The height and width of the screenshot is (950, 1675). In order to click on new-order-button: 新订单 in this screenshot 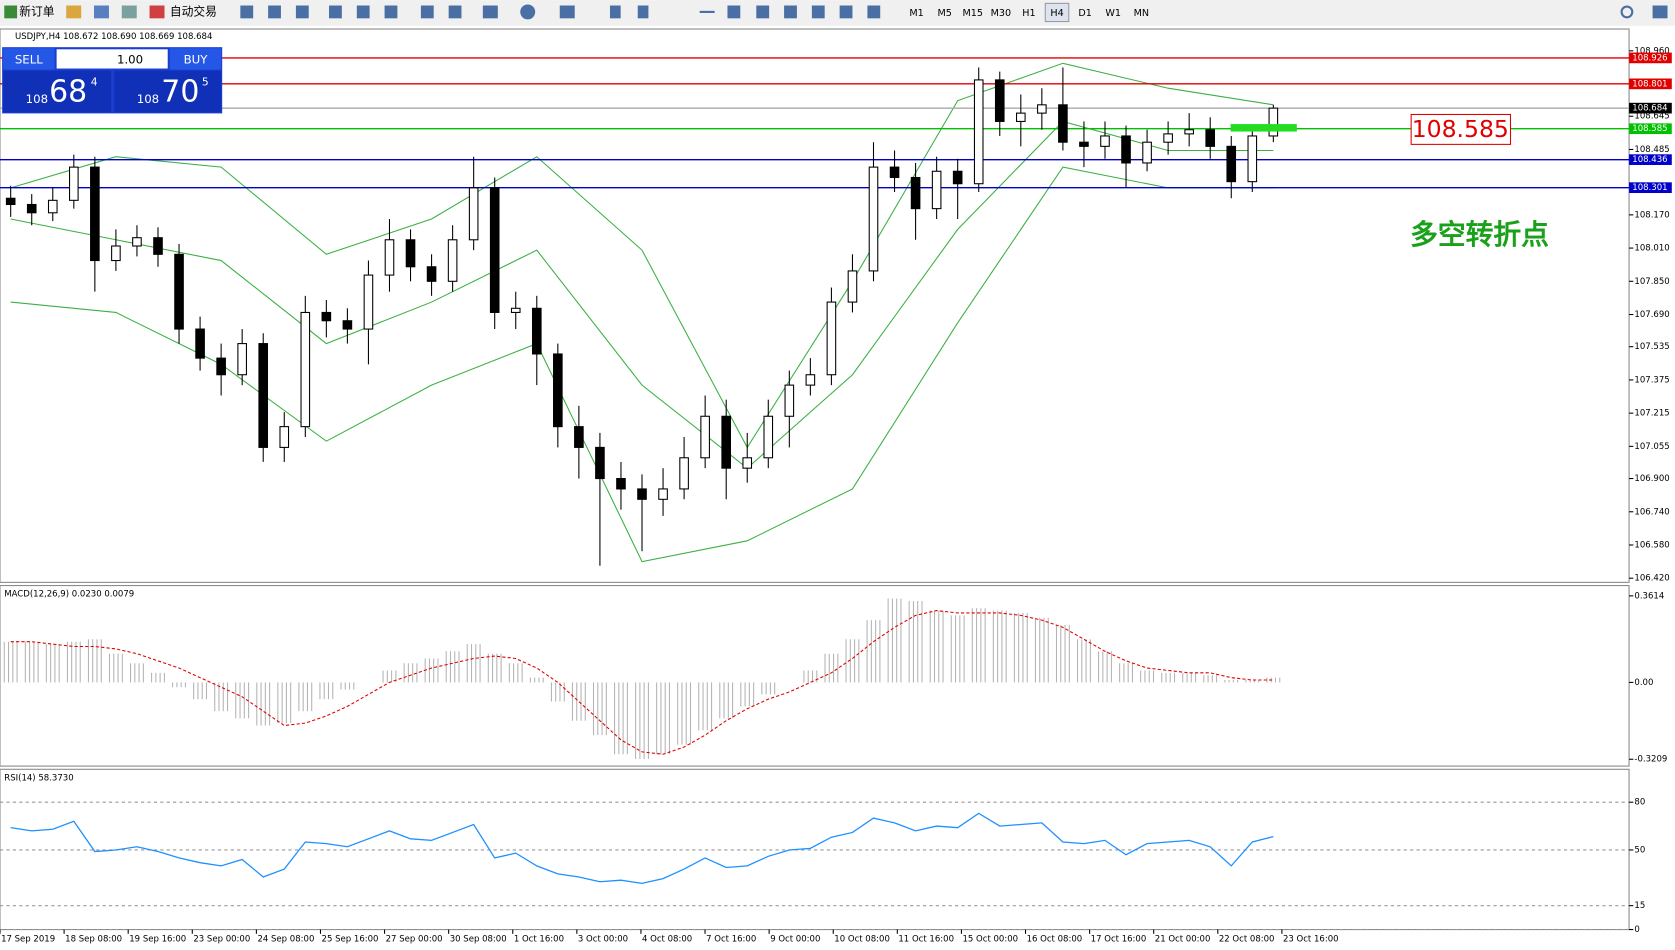, I will do `click(36, 11)`.